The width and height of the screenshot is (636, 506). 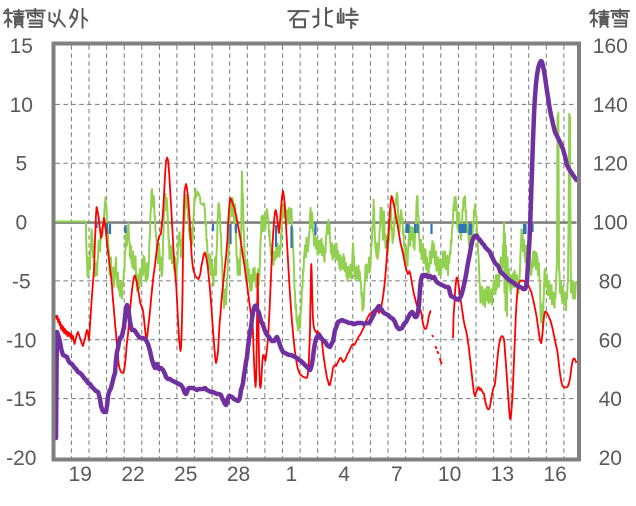 What do you see at coordinates (238, 474) in the screenshot?
I see `svg-text: 28` at bounding box center [238, 474].